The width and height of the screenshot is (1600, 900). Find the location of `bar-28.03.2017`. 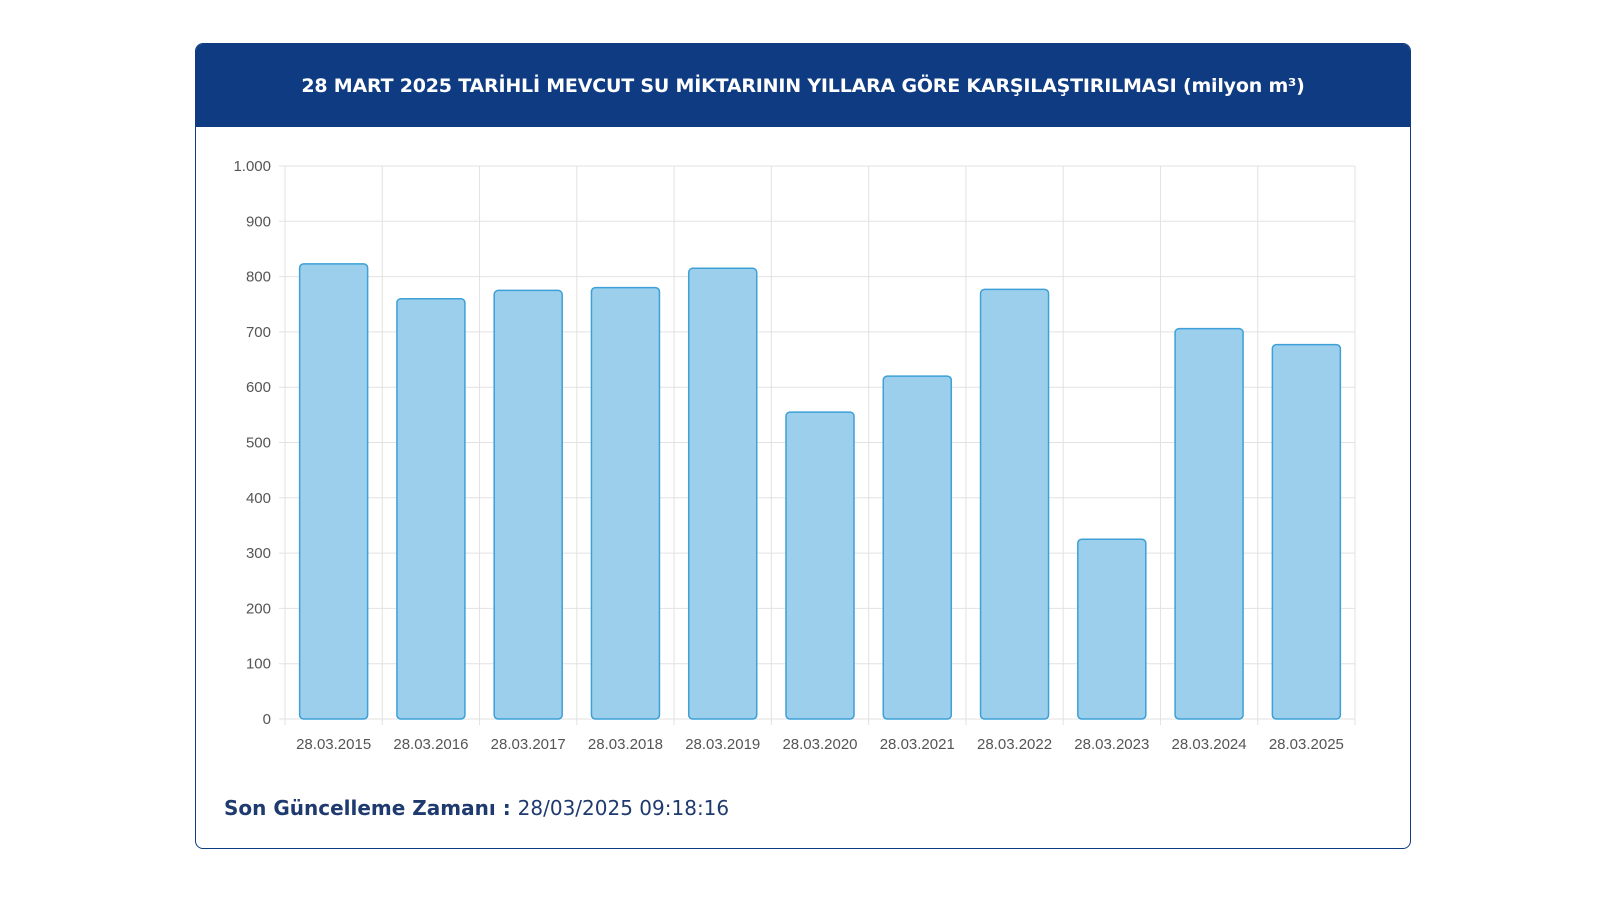

bar-28.03.2017 is located at coordinates (528, 504).